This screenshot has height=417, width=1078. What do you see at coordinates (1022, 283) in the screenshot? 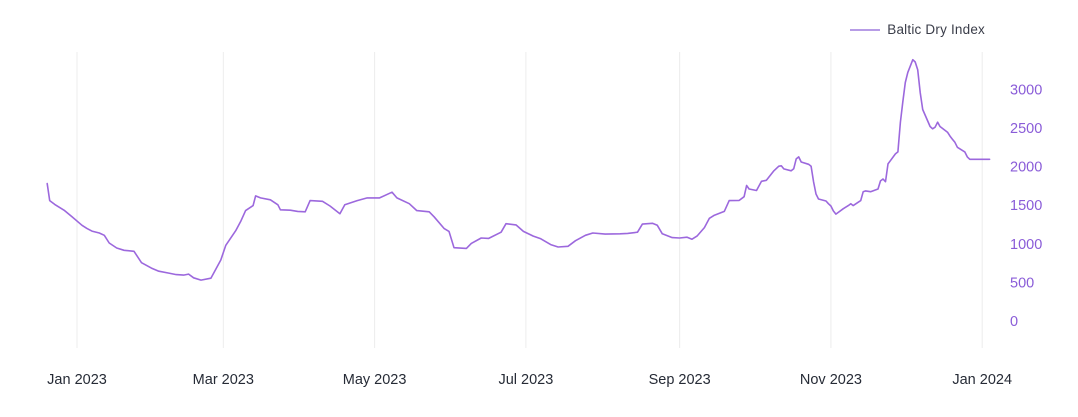
I see `y-axis-tick-label: 500` at bounding box center [1022, 283].